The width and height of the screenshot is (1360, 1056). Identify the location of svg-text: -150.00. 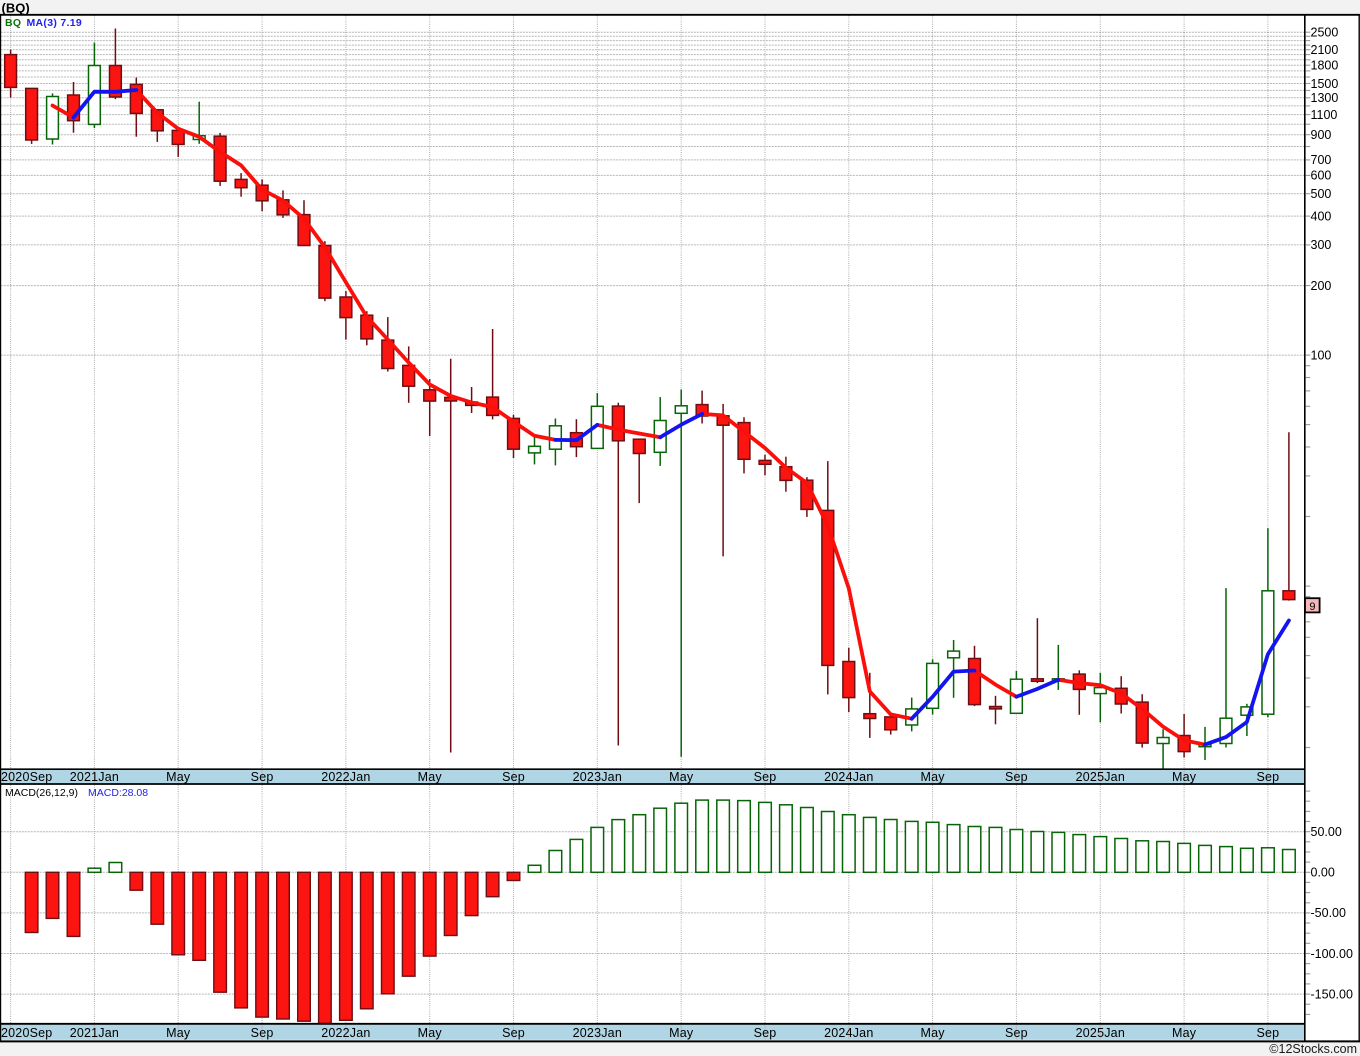
(1332, 994).